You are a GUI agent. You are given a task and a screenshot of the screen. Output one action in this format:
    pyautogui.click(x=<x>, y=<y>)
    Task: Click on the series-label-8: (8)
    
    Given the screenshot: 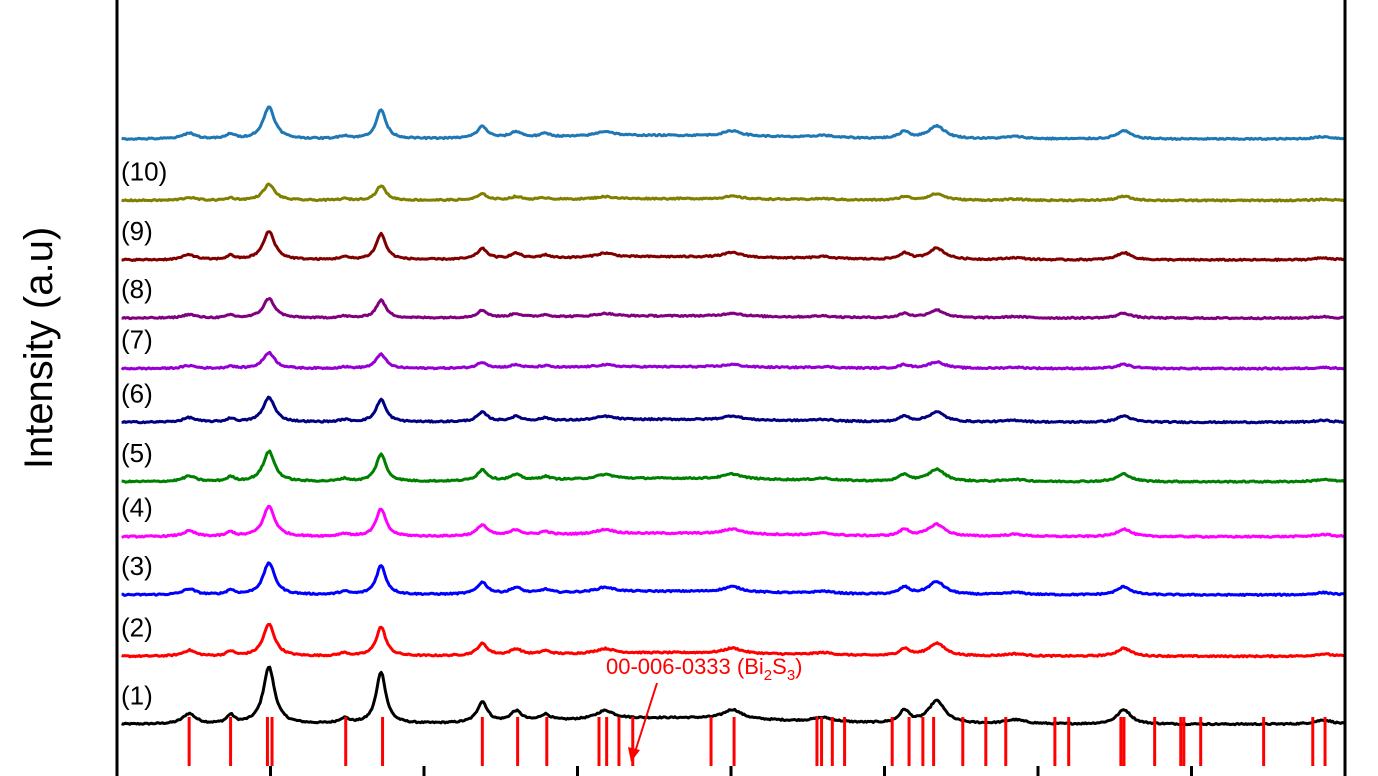 What is the action you would take?
    pyautogui.click(x=137, y=289)
    